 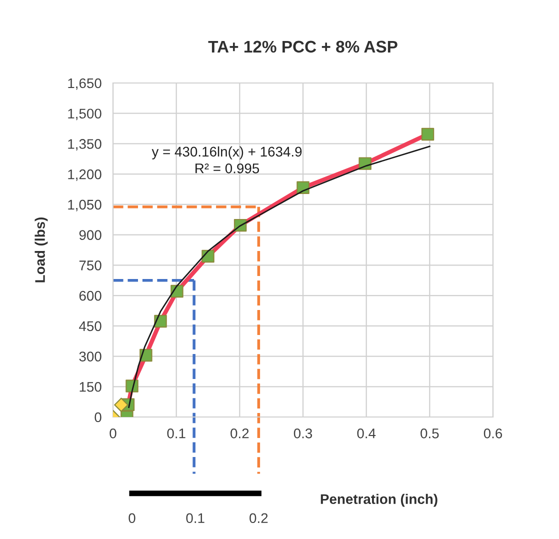 What do you see at coordinates (379, 500) in the screenshot?
I see `x-axis-title: Penetration (inch)` at bounding box center [379, 500].